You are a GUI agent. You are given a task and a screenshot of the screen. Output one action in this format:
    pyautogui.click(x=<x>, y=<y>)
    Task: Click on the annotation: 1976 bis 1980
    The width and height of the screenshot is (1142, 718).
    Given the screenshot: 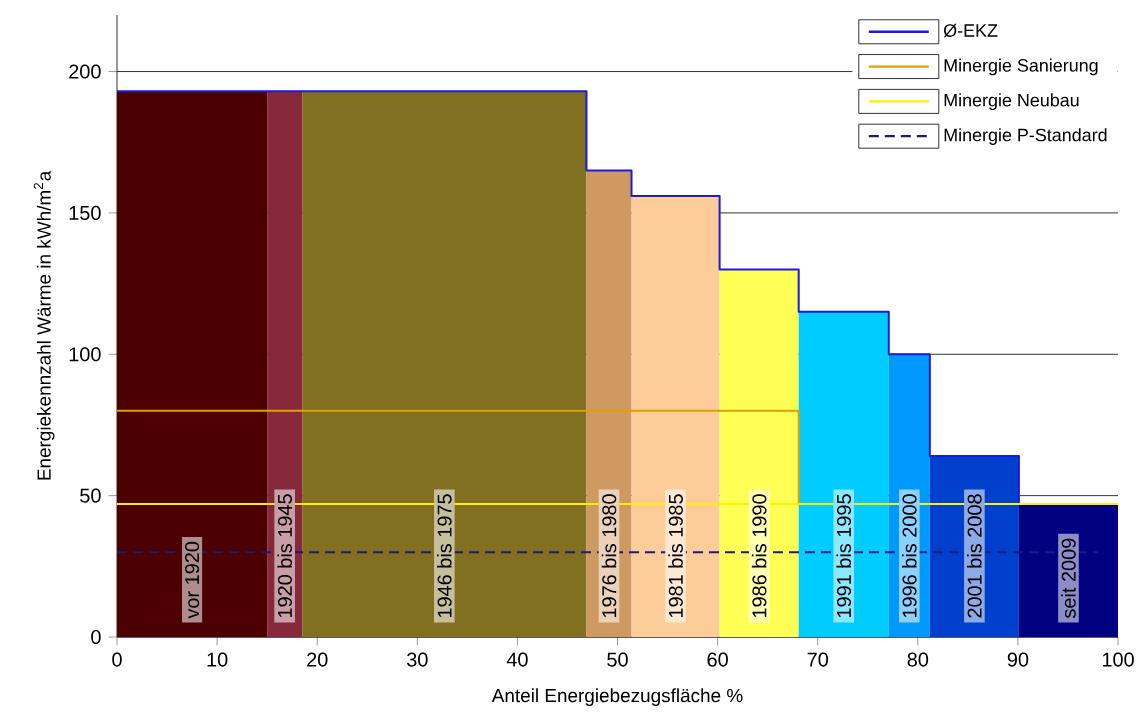 What is the action you would take?
    pyautogui.click(x=609, y=556)
    